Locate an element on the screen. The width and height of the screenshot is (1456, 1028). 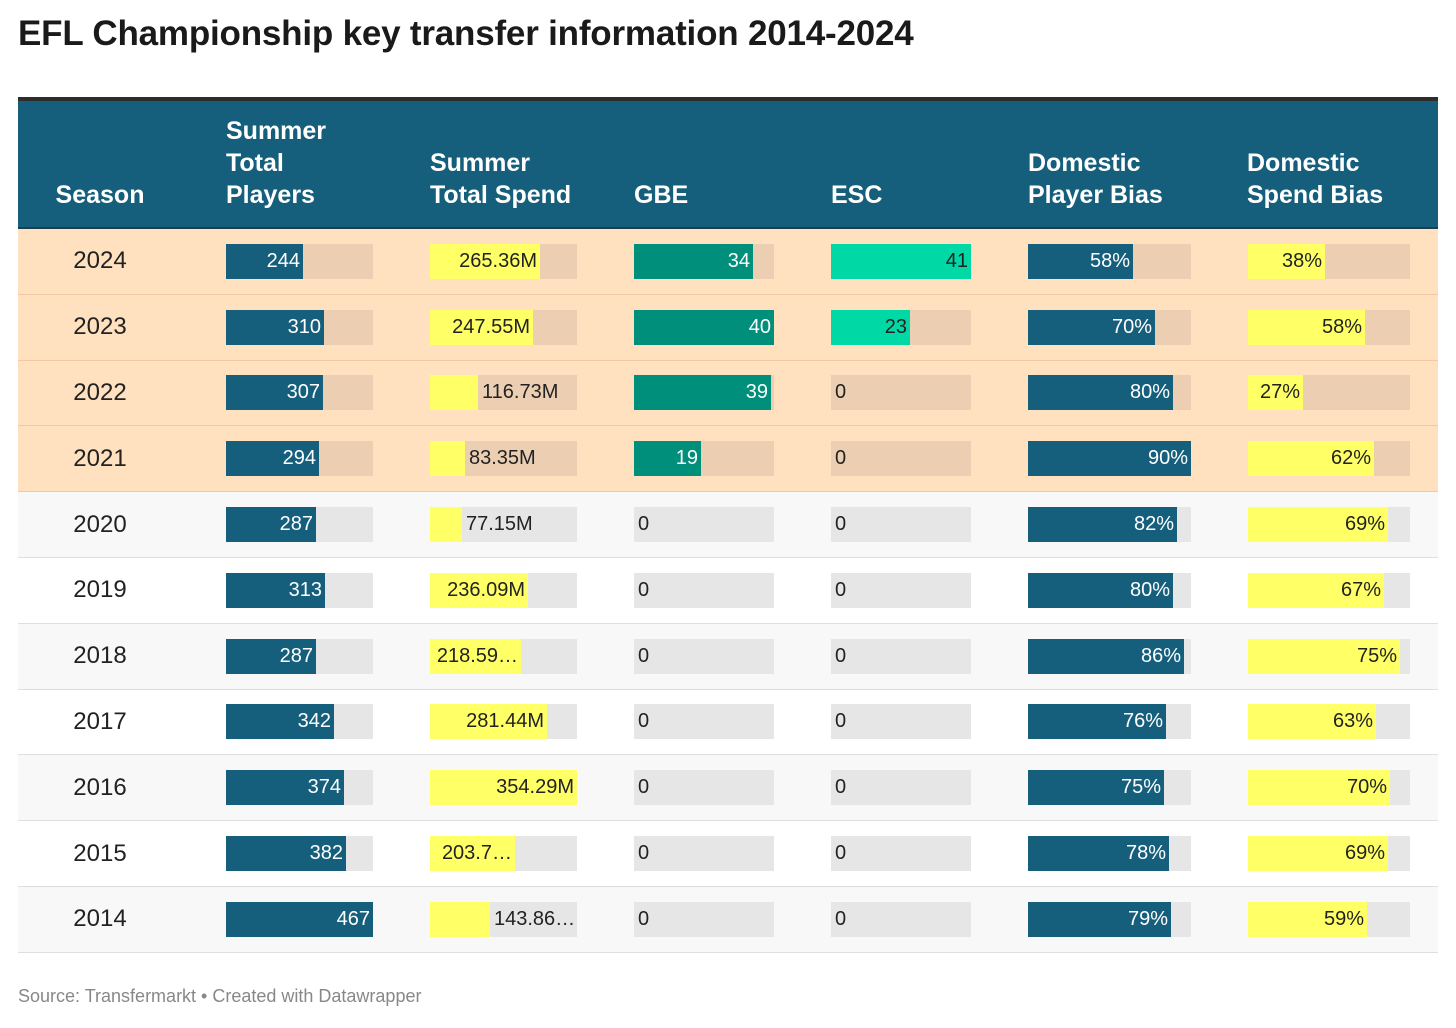
table-row: 2020 287 77.15M 0 0 82% 69% is located at coordinates (728, 525).